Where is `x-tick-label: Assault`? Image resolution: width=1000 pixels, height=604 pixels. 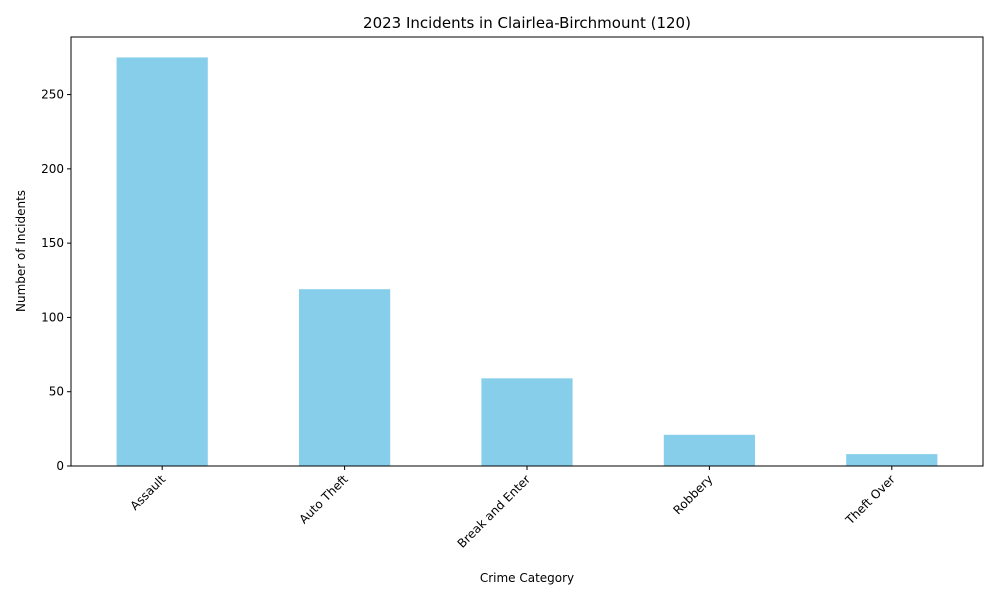
x-tick-label: Assault is located at coordinates (148, 492).